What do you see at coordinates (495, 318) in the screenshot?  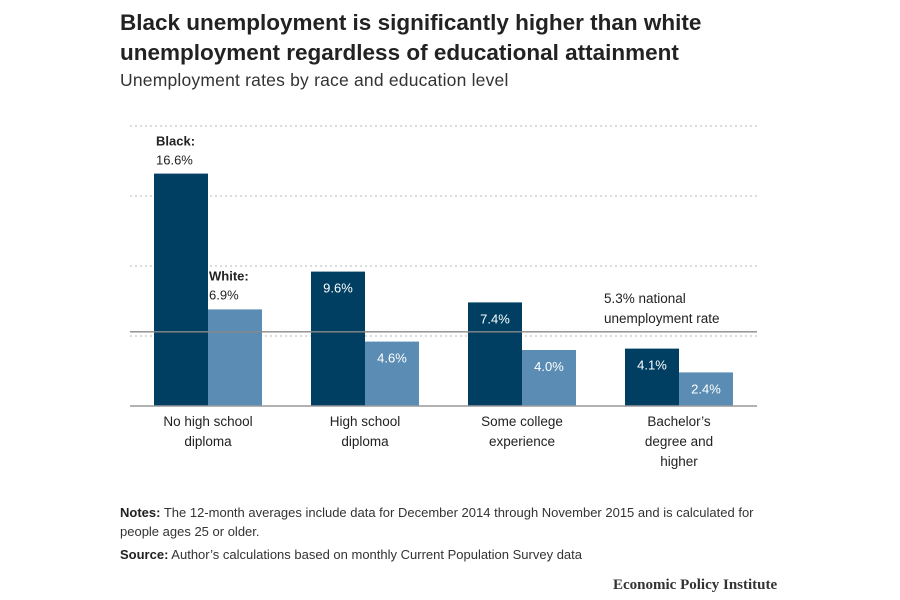 I see `data-label: 7.4%` at bounding box center [495, 318].